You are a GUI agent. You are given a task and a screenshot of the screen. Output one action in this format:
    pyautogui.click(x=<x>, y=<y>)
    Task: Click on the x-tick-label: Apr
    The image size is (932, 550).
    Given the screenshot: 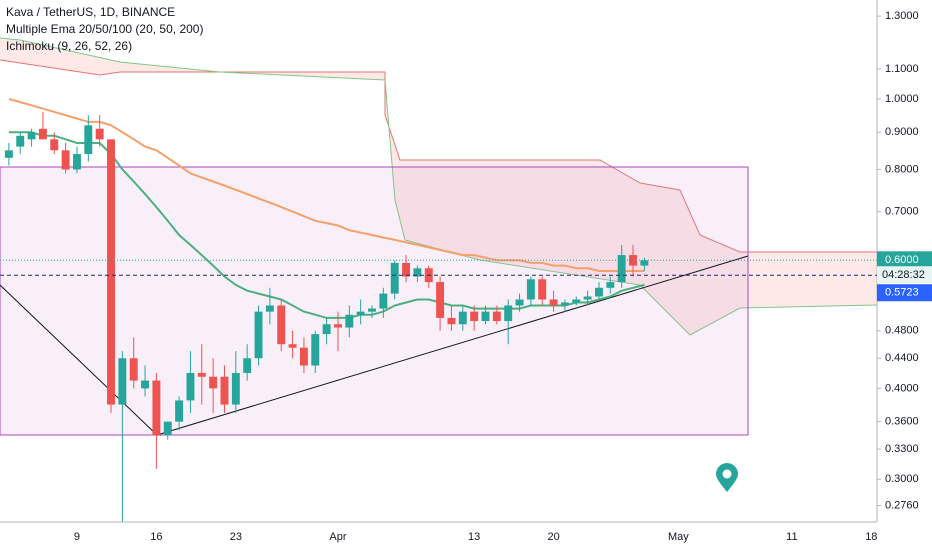 What is the action you would take?
    pyautogui.click(x=337, y=537)
    